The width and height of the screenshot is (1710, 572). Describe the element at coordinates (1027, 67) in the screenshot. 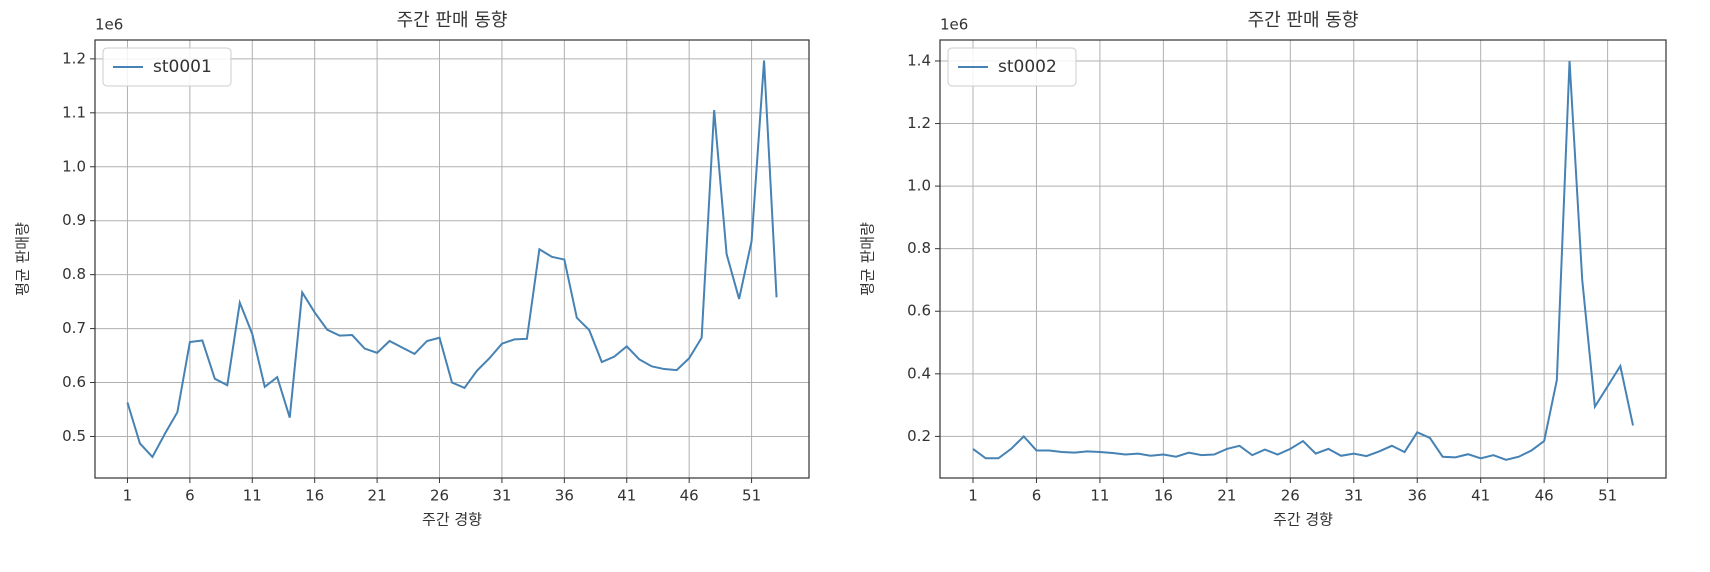

I see `legend-label: st0002` at that location.